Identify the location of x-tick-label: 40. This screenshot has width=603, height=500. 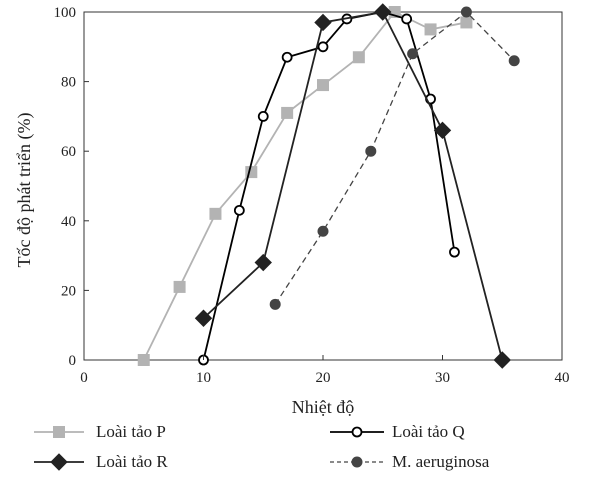
(562, 378).